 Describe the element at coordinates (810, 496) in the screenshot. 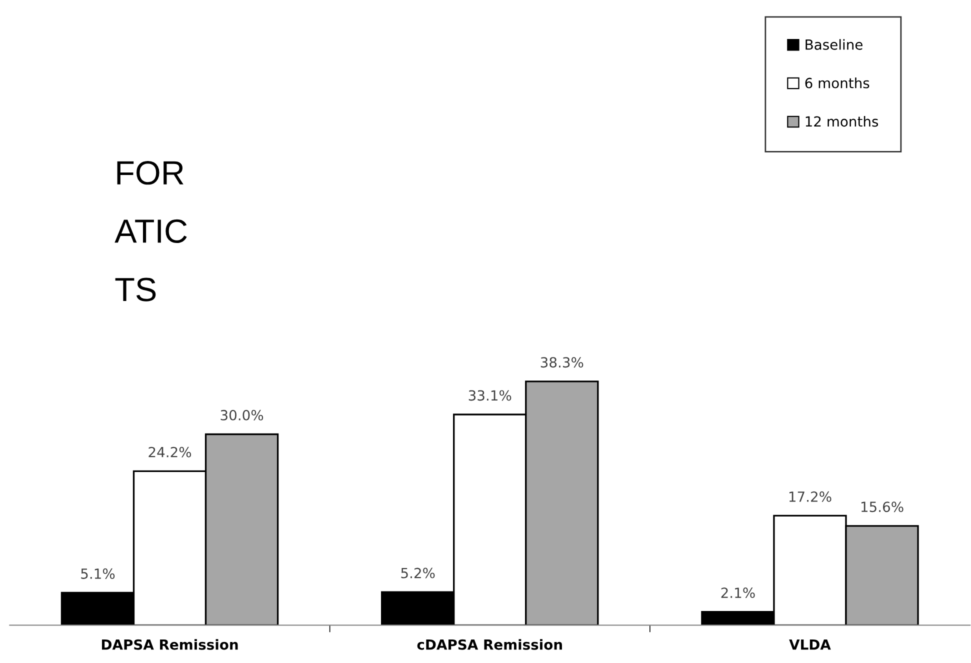

I see `data-label: 17.2%` at that location.